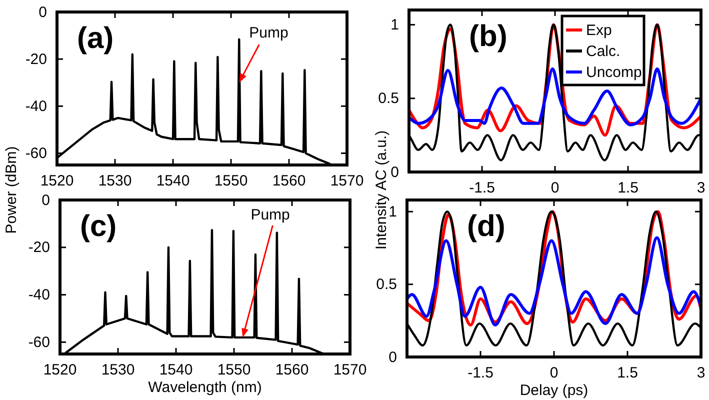 The height and width of the screenshot is (400, 709). Describe the element at coordinates (95, 38) in the screenshot. I see `chart-title: (a)` at that location.